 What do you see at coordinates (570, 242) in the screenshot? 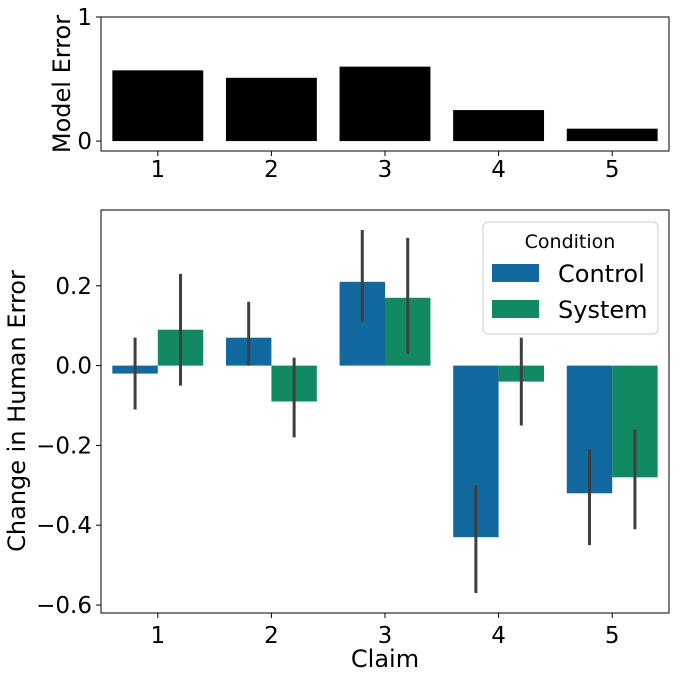
I see `legend-title: Condition` at bounding box center [570, 242].